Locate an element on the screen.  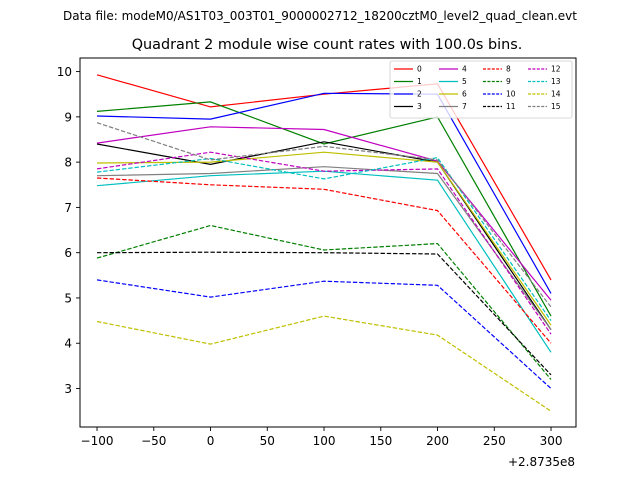
y-tick-label: 6 is located at coordinates (68, 253).